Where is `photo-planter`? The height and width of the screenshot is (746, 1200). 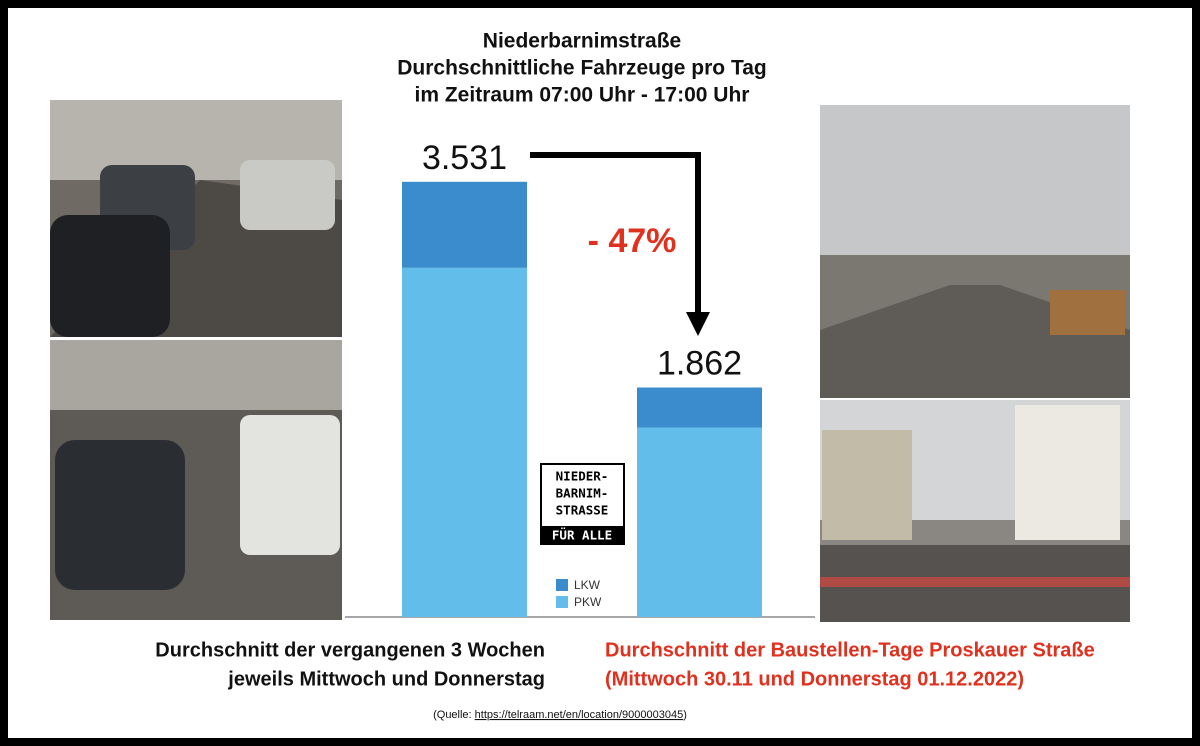
photo-planter is located at coordinates (1087, 312).